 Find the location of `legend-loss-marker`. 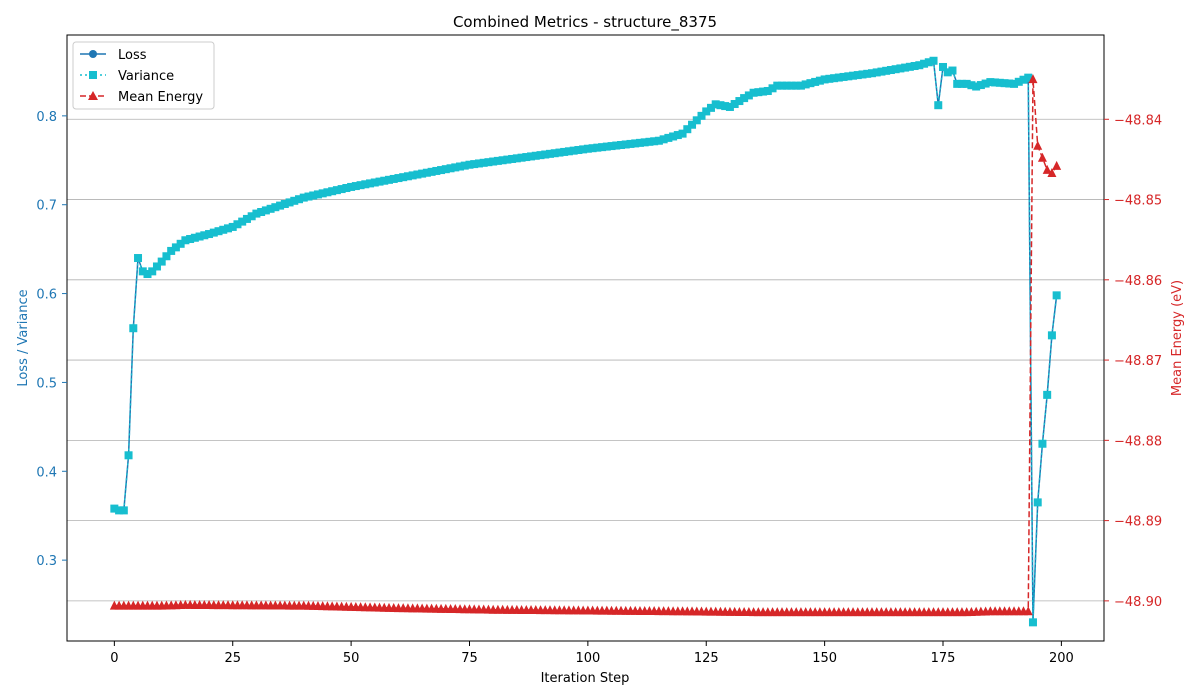

legend-loss-marker is located at coordinates (93, 54).